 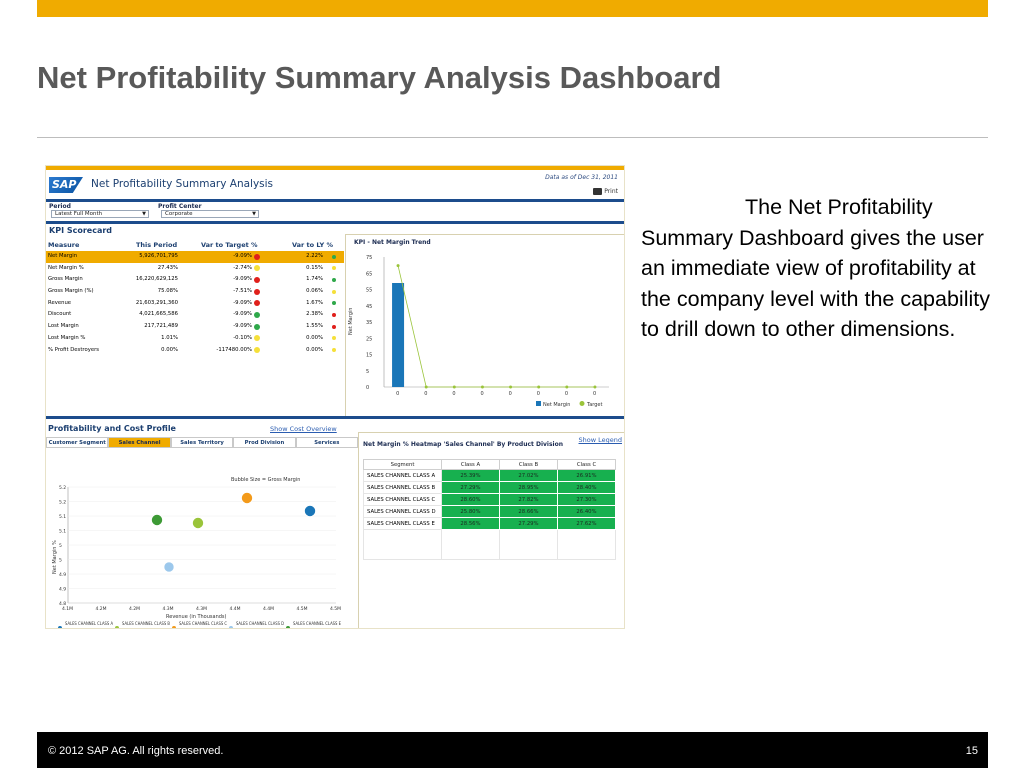 I want to click on profit-center-select: Corporate ▼, so click(x=210, y=214).